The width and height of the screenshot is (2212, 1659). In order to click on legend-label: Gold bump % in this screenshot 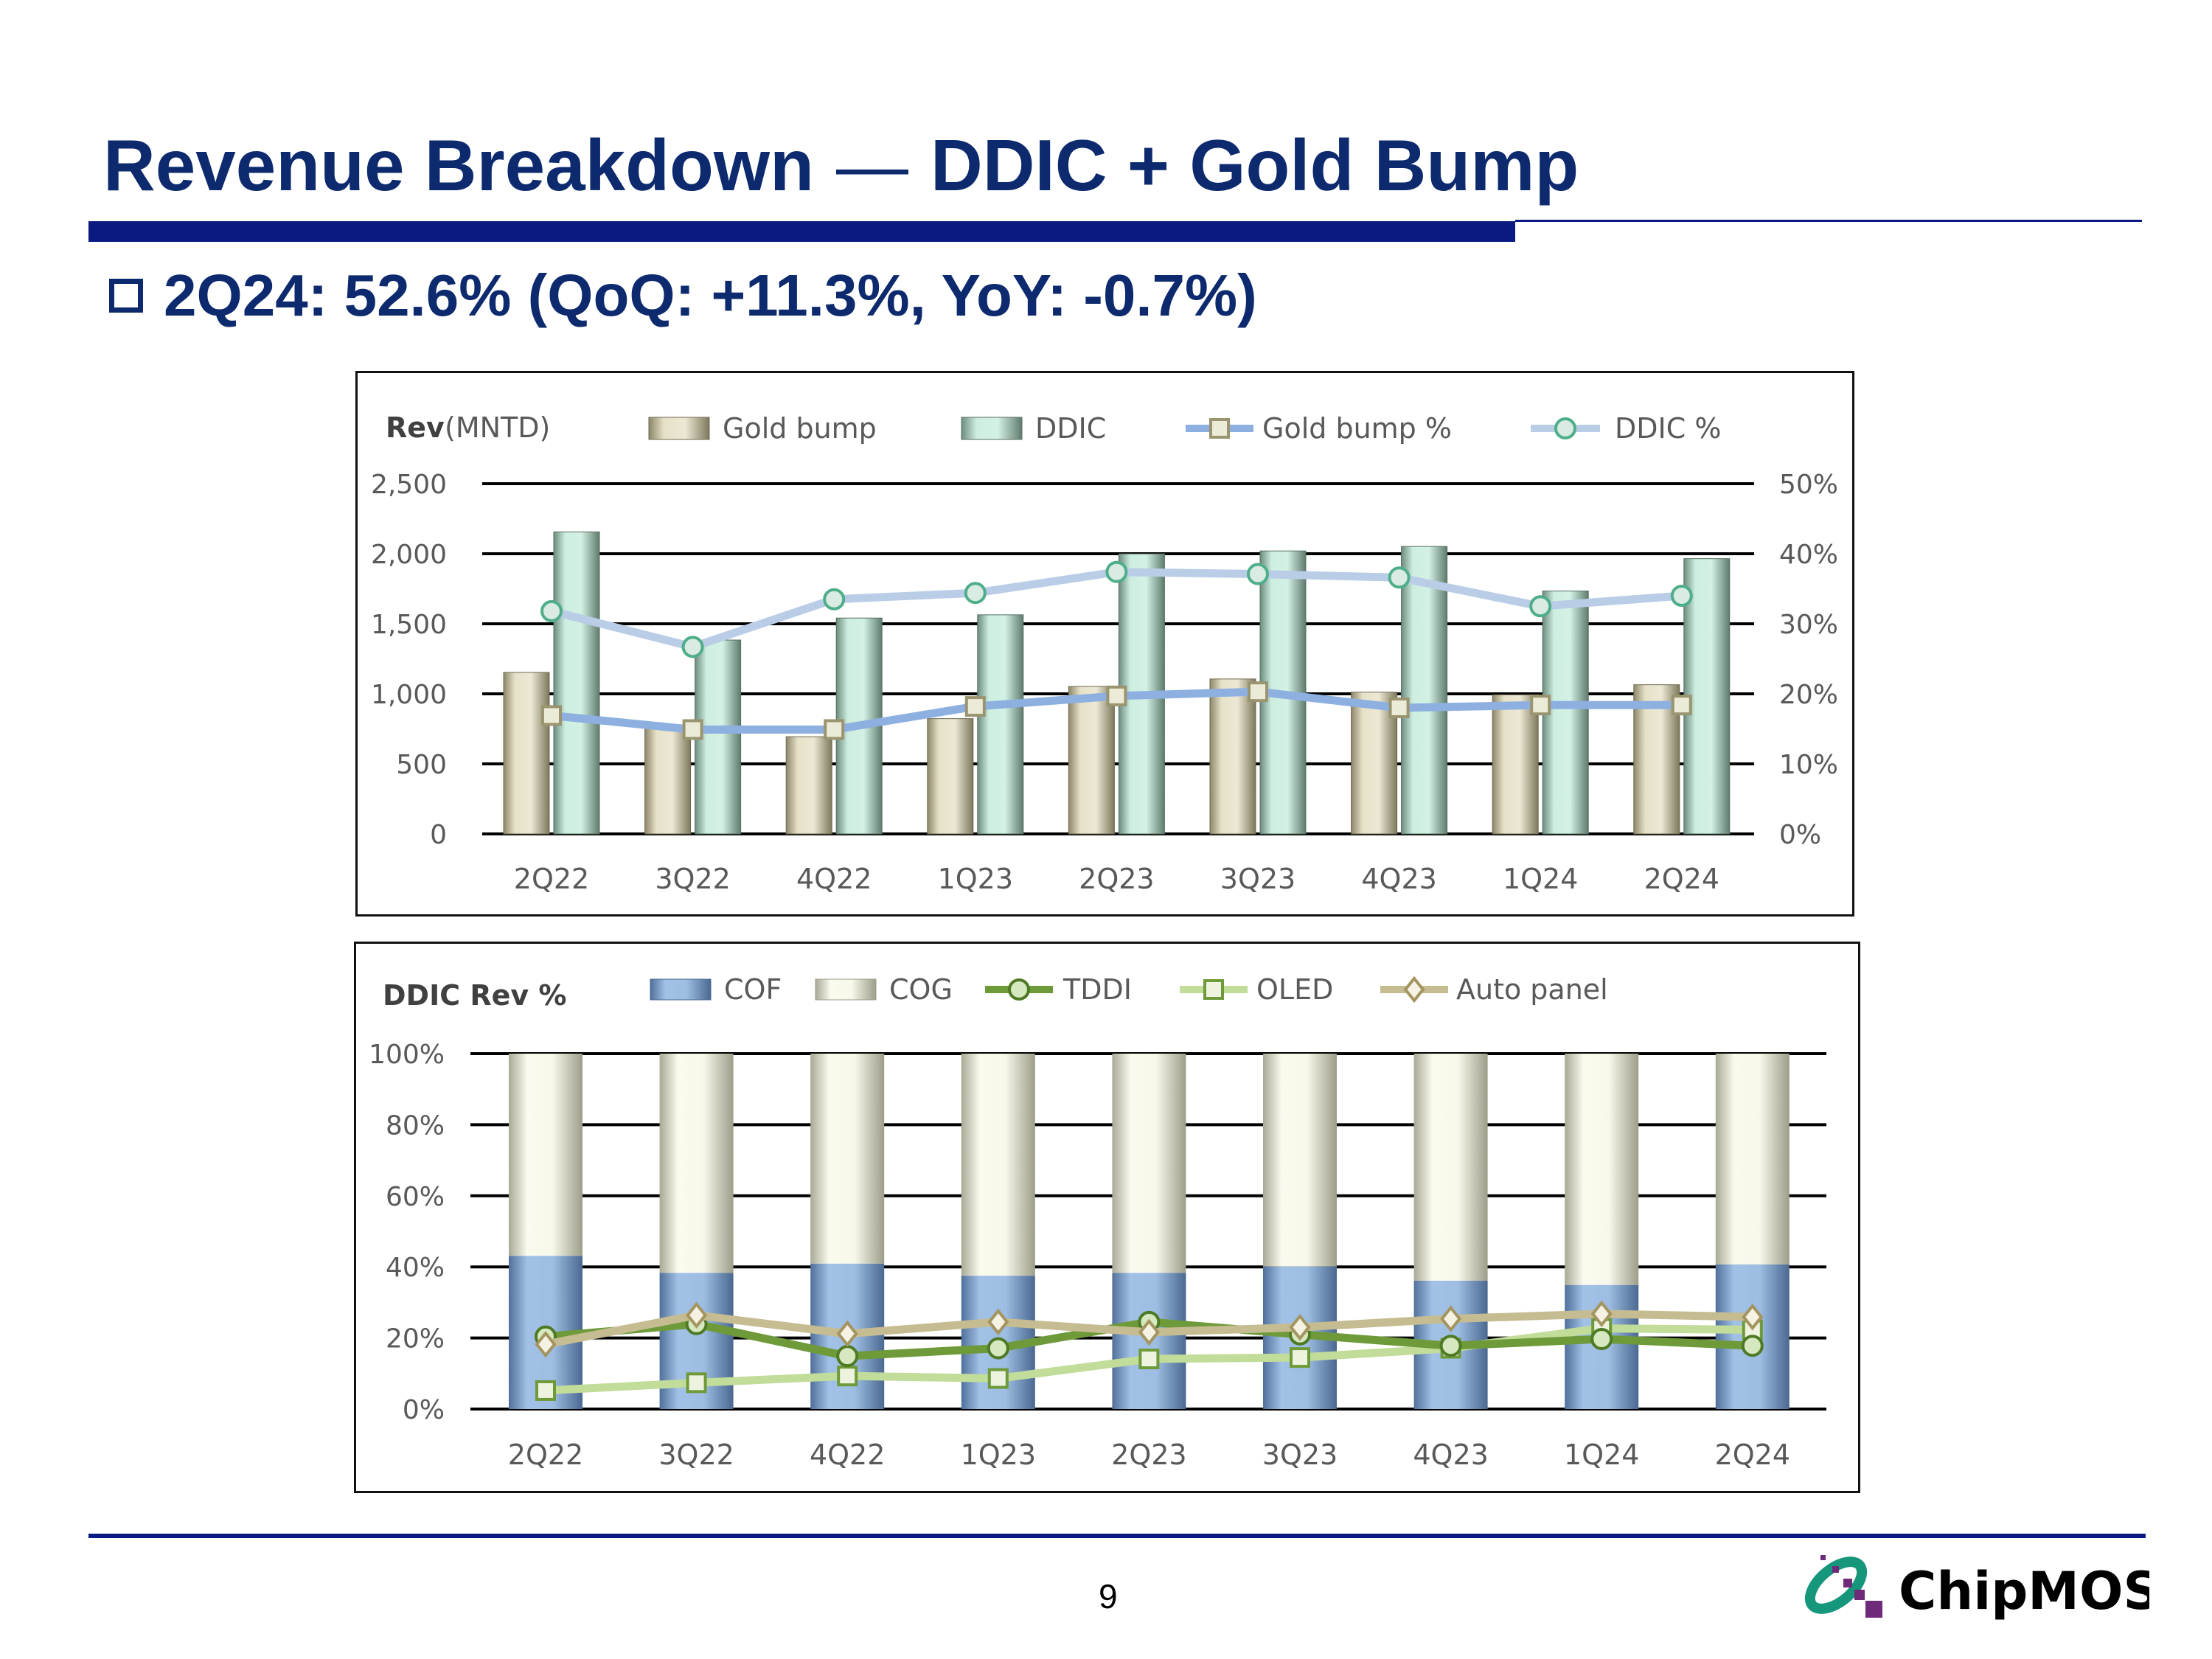, I will do `click(1357, 428)`.